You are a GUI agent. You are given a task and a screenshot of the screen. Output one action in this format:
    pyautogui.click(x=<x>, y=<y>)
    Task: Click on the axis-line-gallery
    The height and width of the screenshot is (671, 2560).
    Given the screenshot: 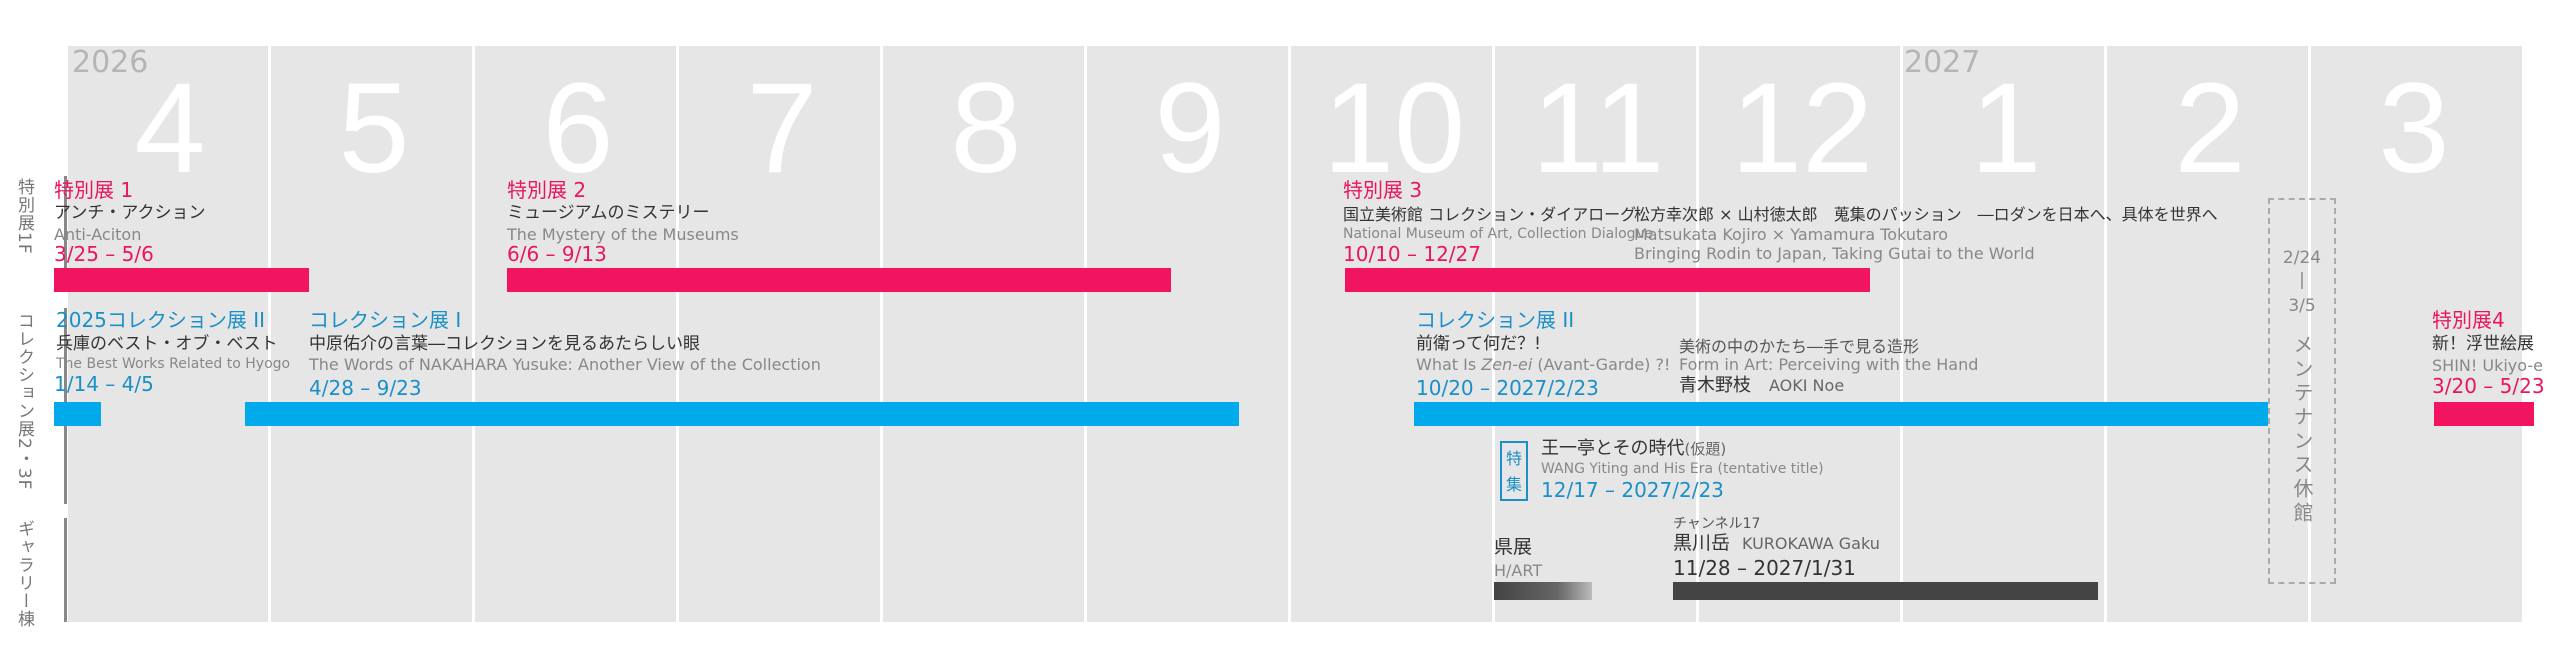 What is the action you would take?
    pyautogui.click(x=65, y=570)
    